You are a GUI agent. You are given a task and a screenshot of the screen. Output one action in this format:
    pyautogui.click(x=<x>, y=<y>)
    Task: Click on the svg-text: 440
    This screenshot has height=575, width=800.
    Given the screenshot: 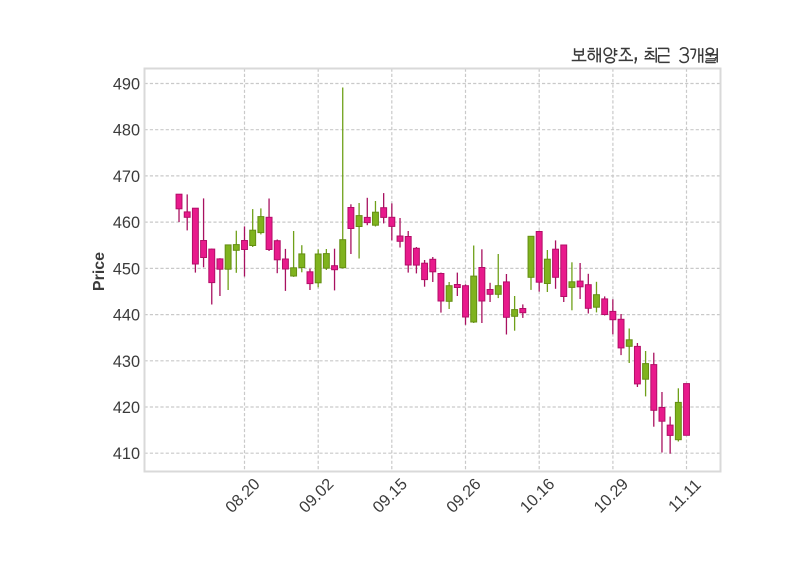 What is the action you would take?
    pyautogui.click(x=126, y=316)
    